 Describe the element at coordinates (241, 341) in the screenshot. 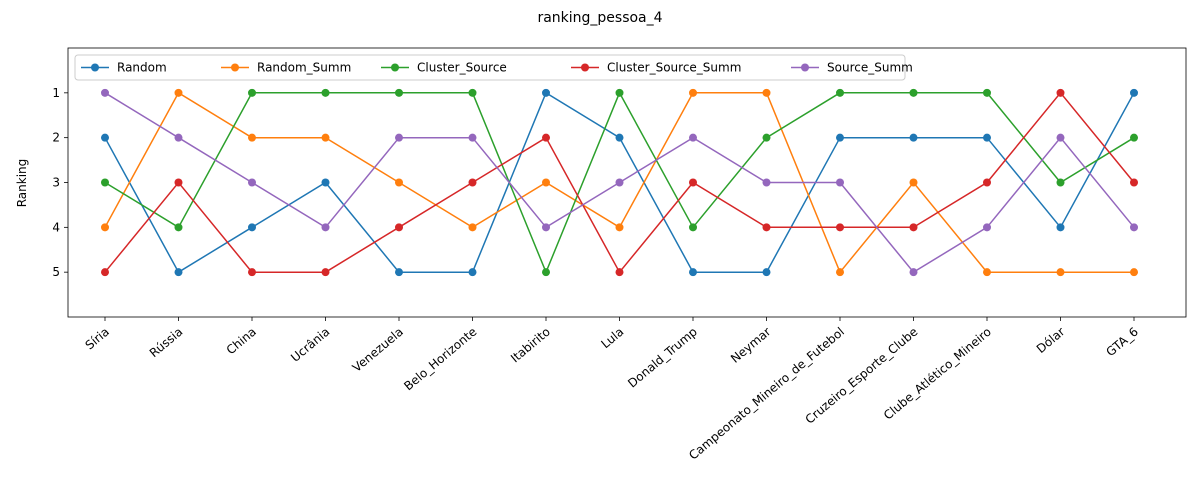

I see `x-tick-label: China` at that location.